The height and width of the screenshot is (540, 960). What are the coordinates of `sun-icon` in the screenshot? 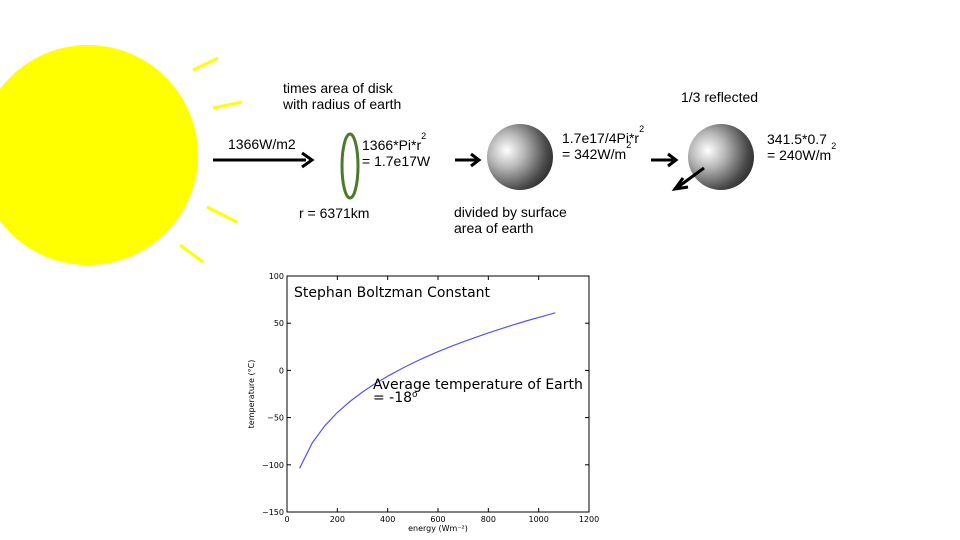 It's located at (99, 155).